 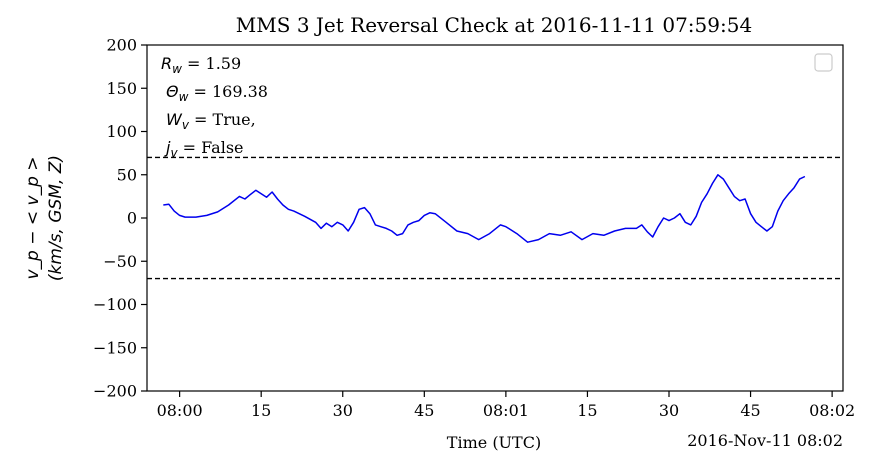 I want to click on y-axis-label-line1: v_p − < v_p >, so click(x=33, y=217).